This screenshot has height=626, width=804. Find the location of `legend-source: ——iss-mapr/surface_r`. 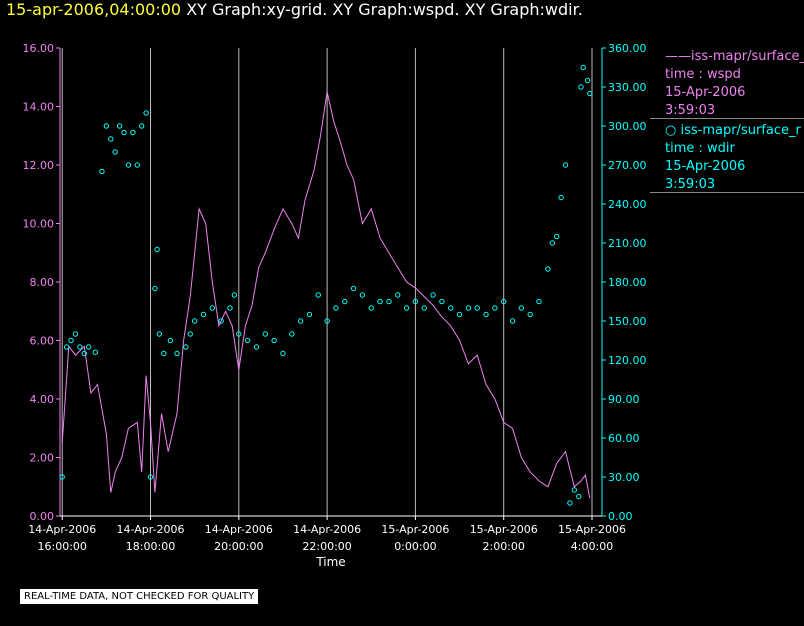

legend-source: ——iss-mapr/surface_r is located at coordinates (734, 57).